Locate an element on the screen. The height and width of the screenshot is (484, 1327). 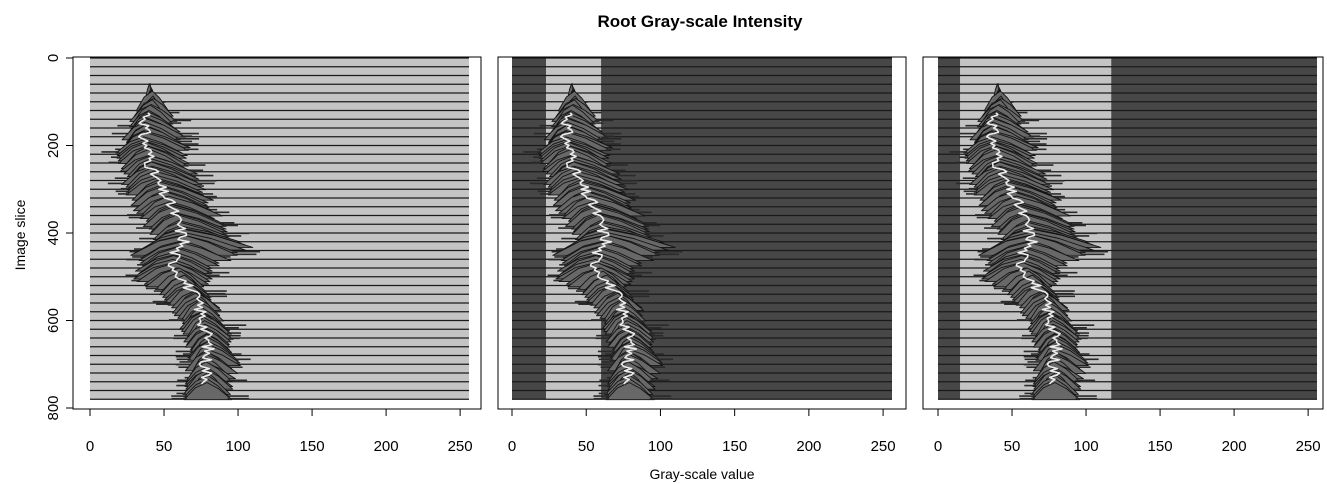
y-tick-label: 400 is located at coordinates (53, 232).